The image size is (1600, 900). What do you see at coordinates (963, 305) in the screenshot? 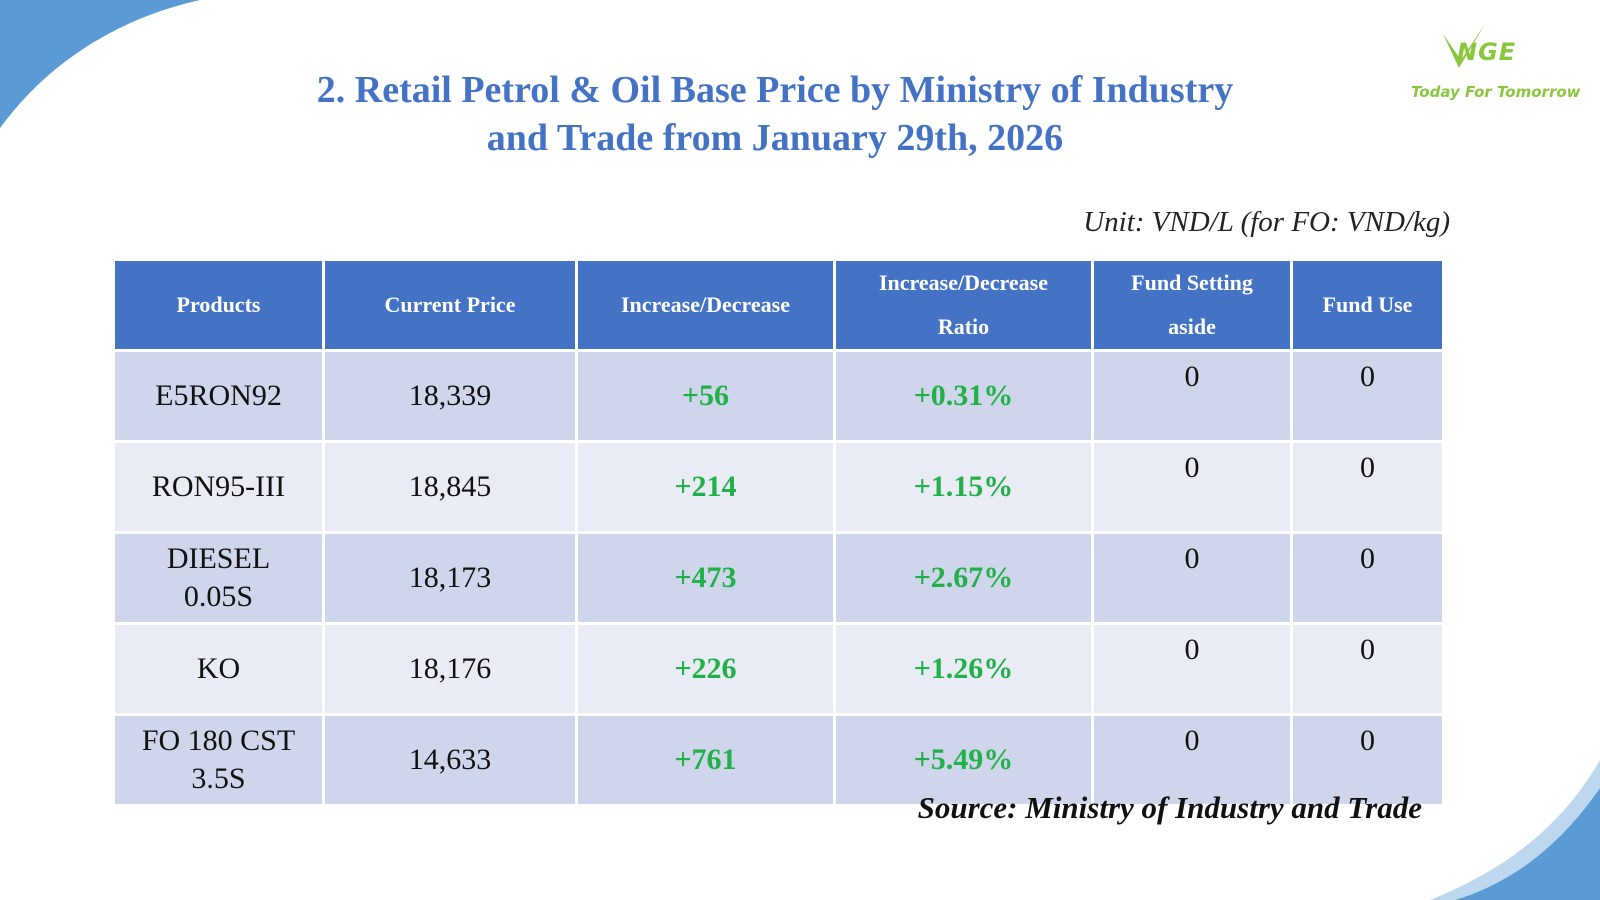
I see `header-ratio: Increase/Decrease Ratio` at bounding box center [963, 305].